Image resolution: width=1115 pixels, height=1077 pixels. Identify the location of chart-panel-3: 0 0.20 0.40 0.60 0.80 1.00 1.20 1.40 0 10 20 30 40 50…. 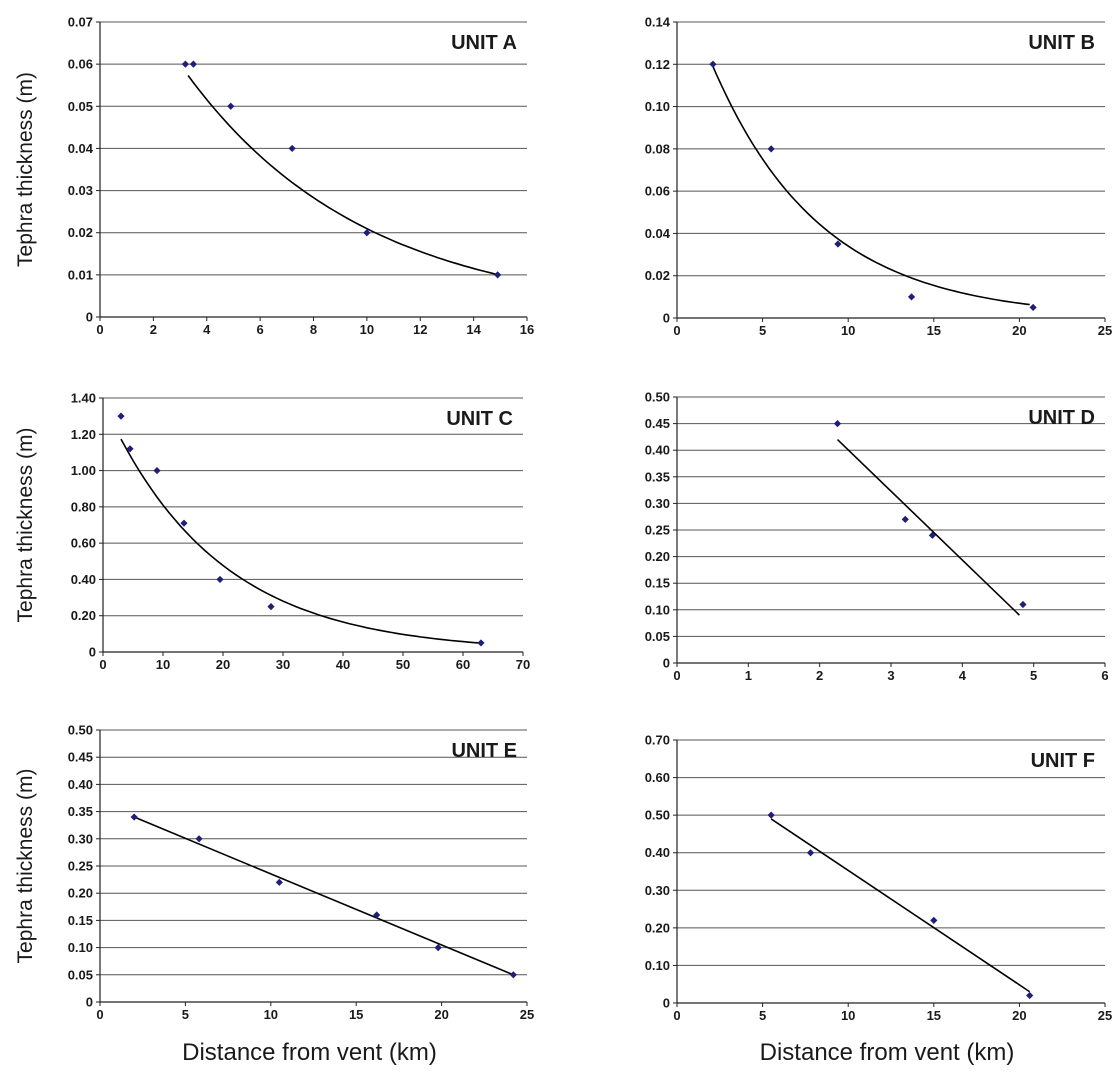
(272, 532).